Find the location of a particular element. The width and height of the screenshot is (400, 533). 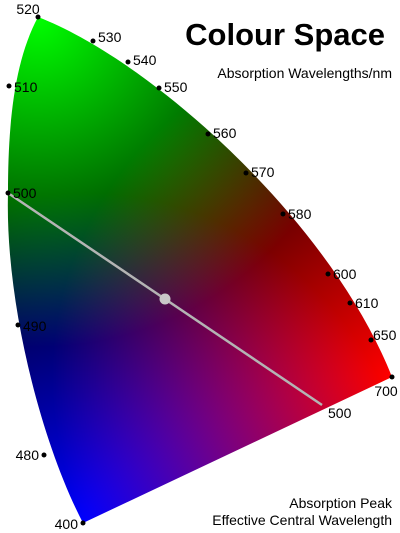

wavelength-label: 560 is located at coordinates (225, 133).